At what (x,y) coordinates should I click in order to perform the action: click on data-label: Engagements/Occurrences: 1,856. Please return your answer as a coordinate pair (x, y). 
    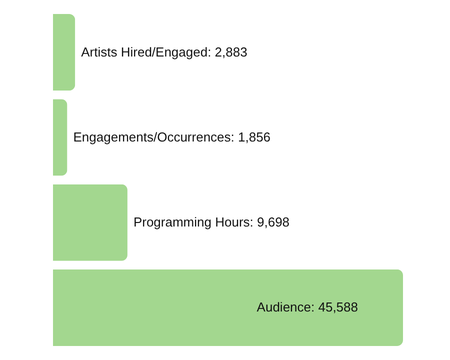
    Looking at the image, I should click on (172, 136).